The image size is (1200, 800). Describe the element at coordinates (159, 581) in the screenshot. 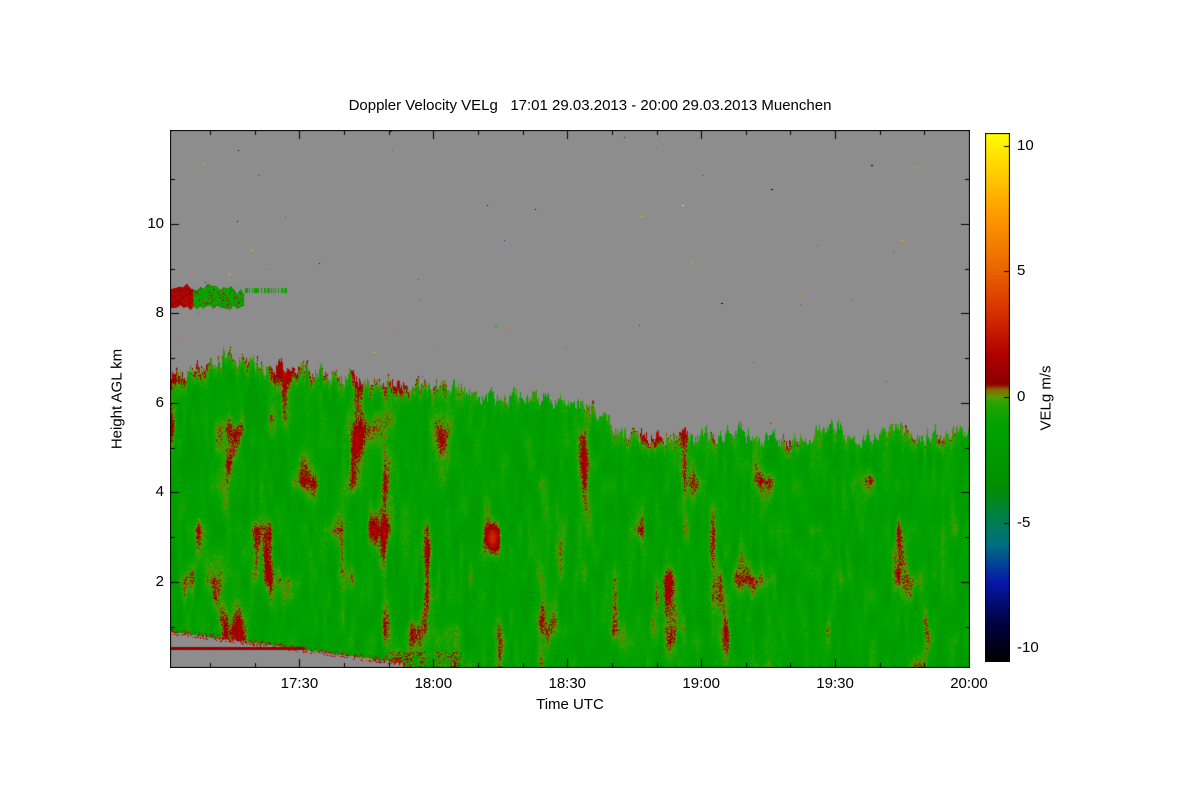

I see `y-tick-label: 2` at that location.